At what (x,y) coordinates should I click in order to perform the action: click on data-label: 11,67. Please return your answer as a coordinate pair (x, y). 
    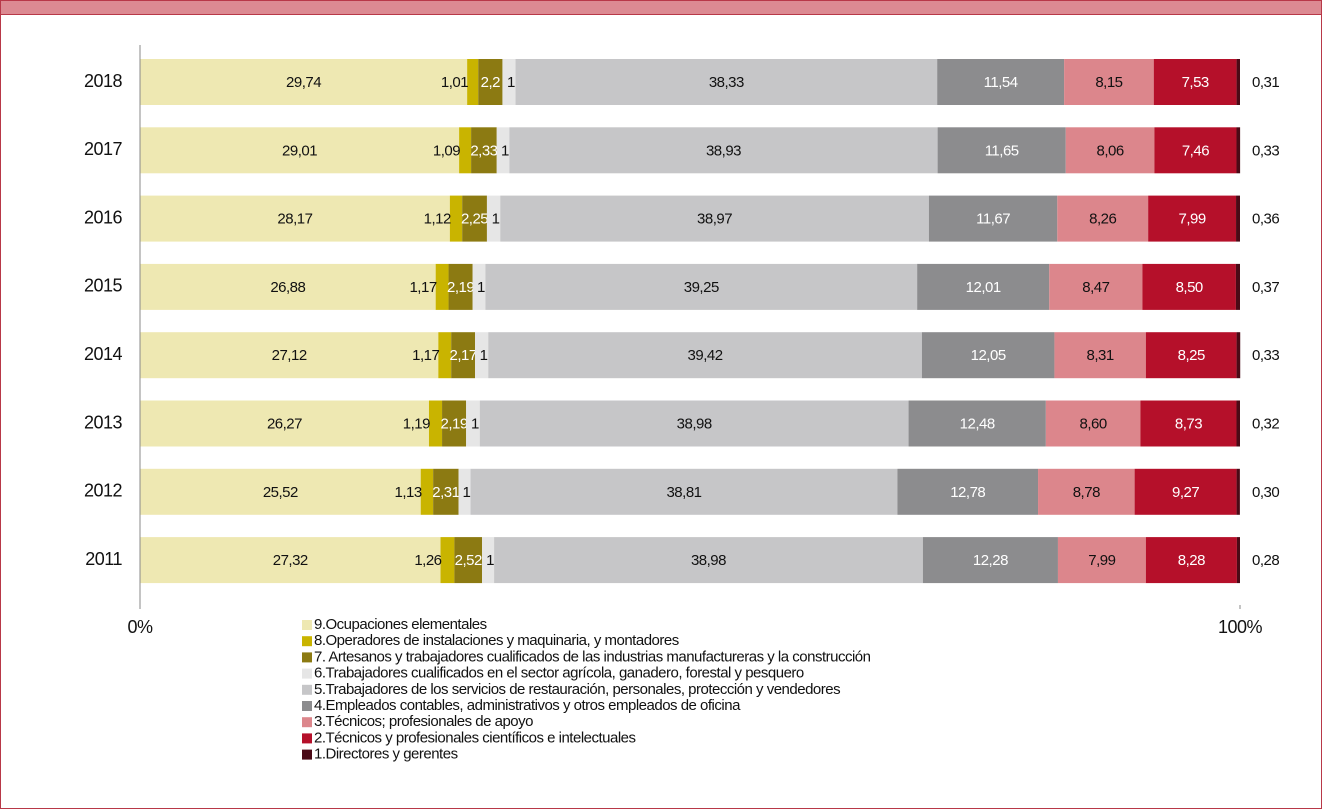
    Looking at the image, I should click on (993, 219).